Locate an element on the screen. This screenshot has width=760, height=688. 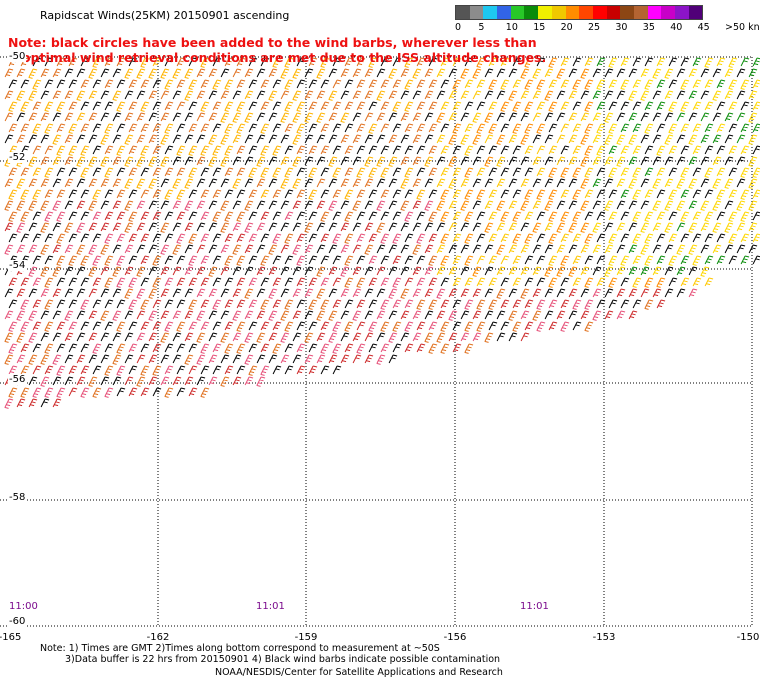
colorbar-label: 30 is located at coordinates (621, 27).